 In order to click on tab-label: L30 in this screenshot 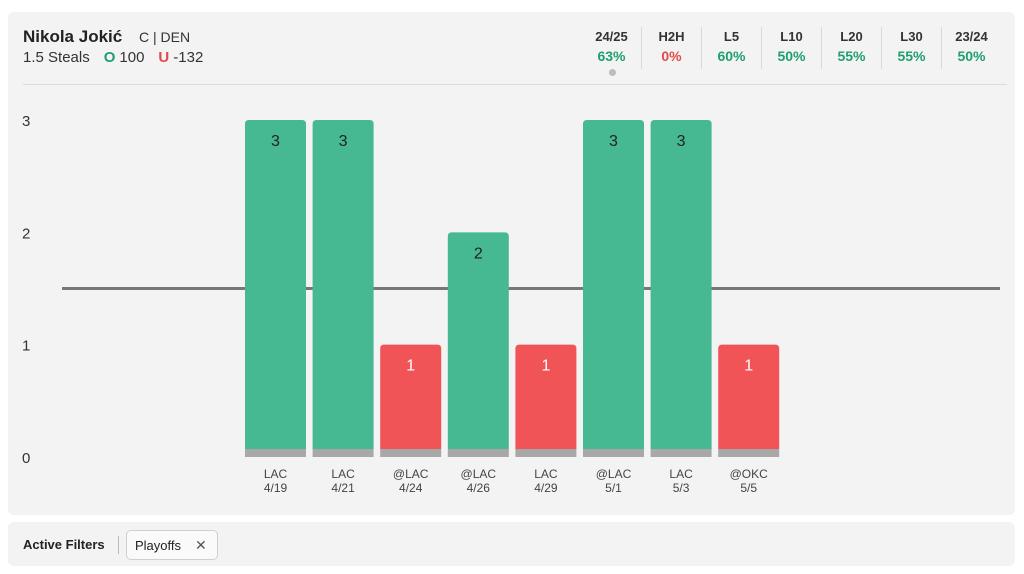, I will do `click(911, 36)`.